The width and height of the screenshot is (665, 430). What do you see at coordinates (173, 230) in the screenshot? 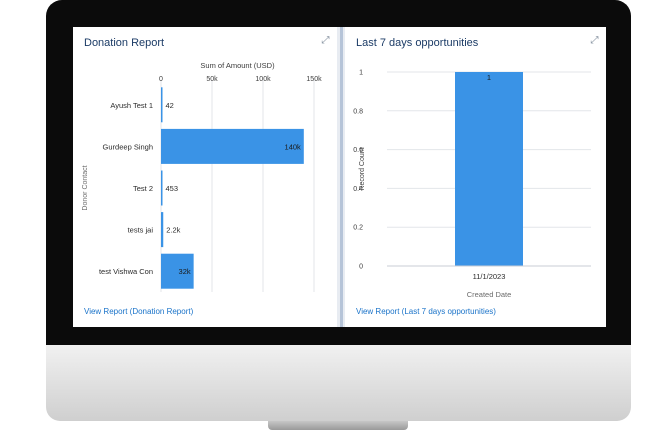
I see `data-label: 2.2k` at bounding box center [173, 230].